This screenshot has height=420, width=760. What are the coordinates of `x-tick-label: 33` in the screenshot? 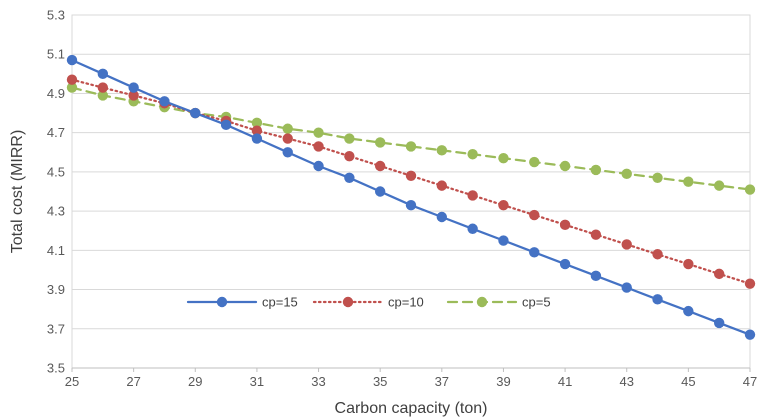 It's located at (318, 381).